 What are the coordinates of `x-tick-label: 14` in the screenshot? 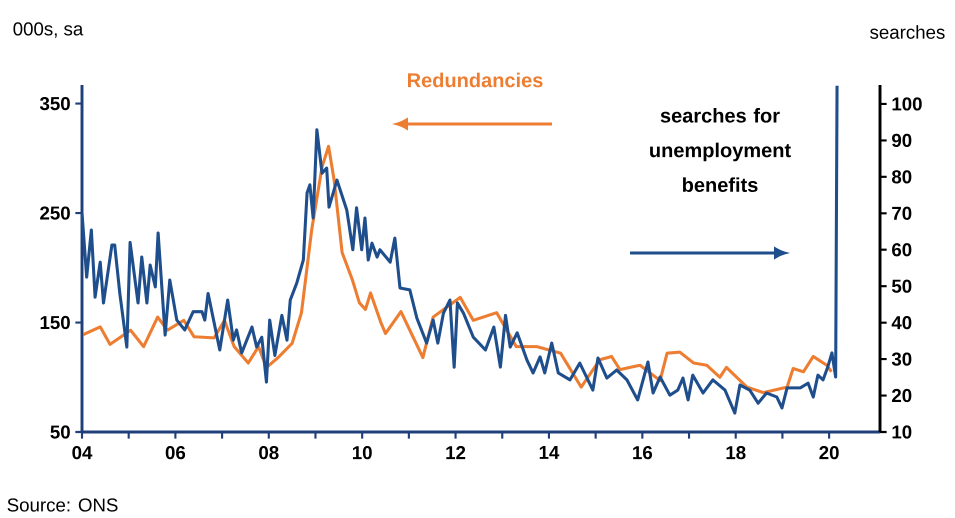 It's located at (550, 452).